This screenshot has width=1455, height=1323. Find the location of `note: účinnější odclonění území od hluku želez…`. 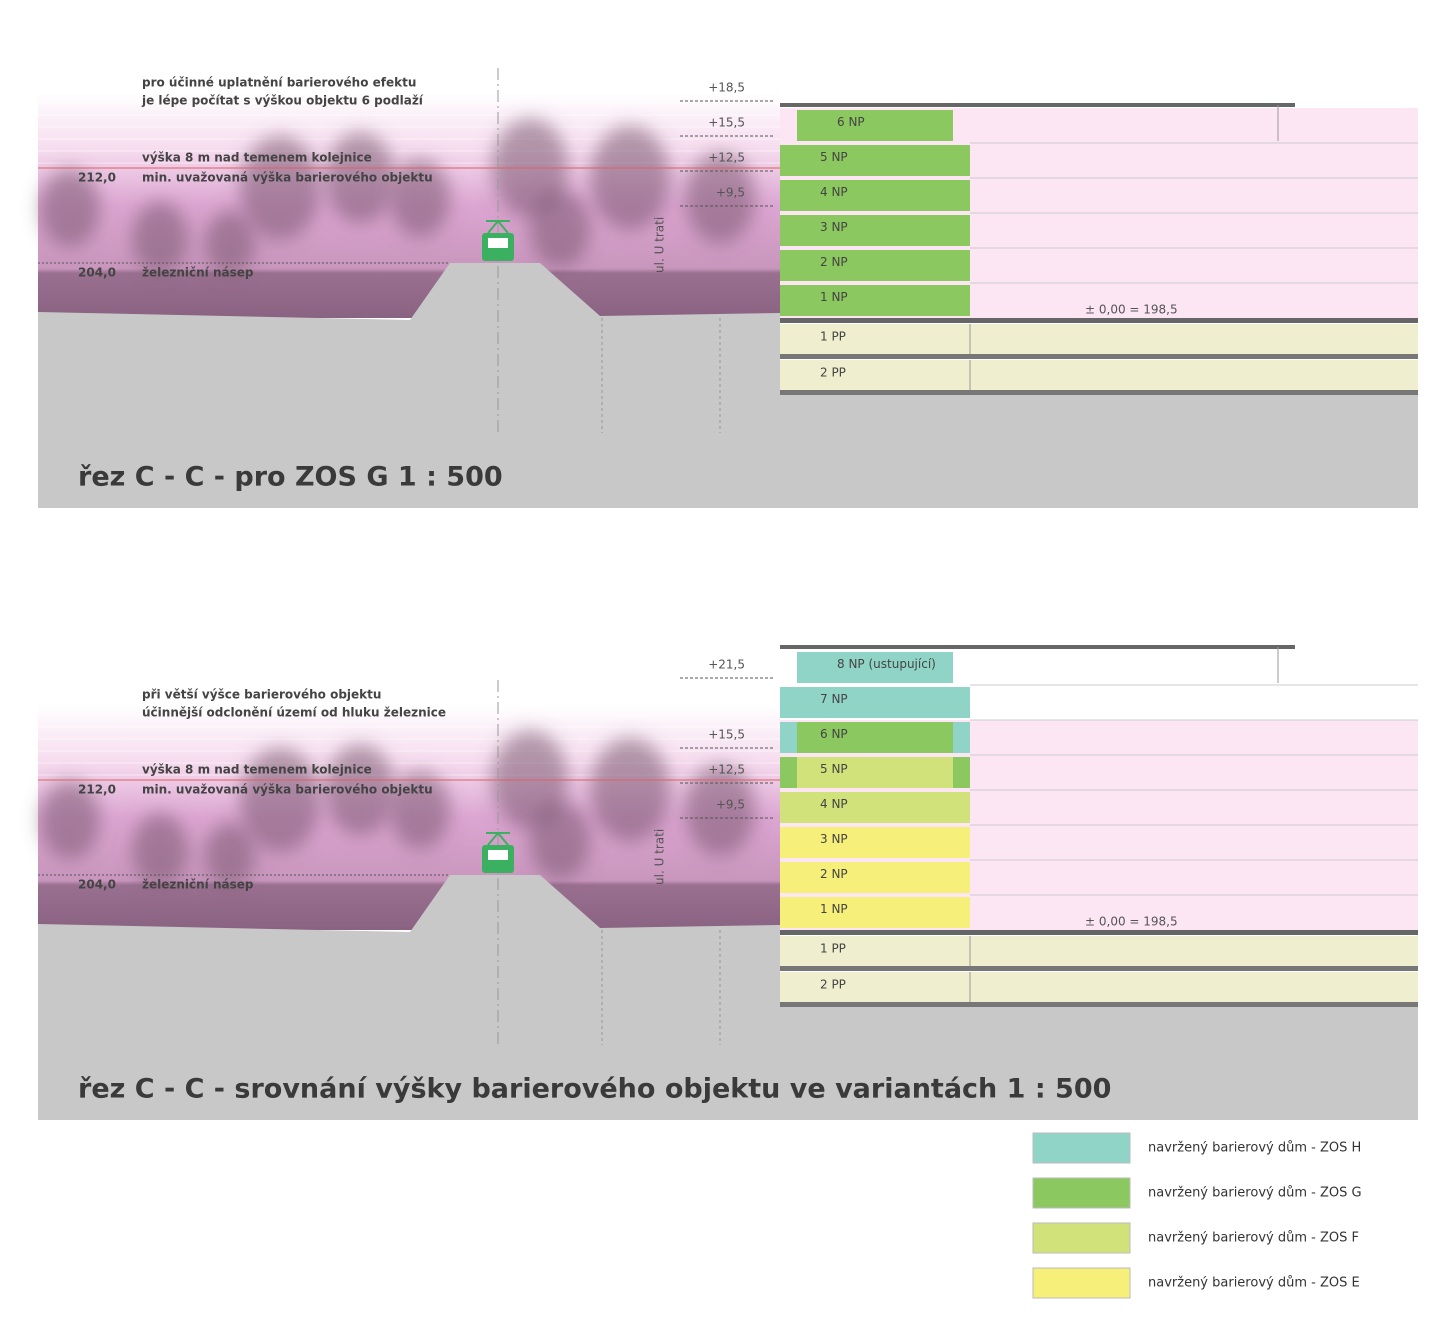

note: účinnější odclonění území od hluku želez… is located at coordinates (294, 713).